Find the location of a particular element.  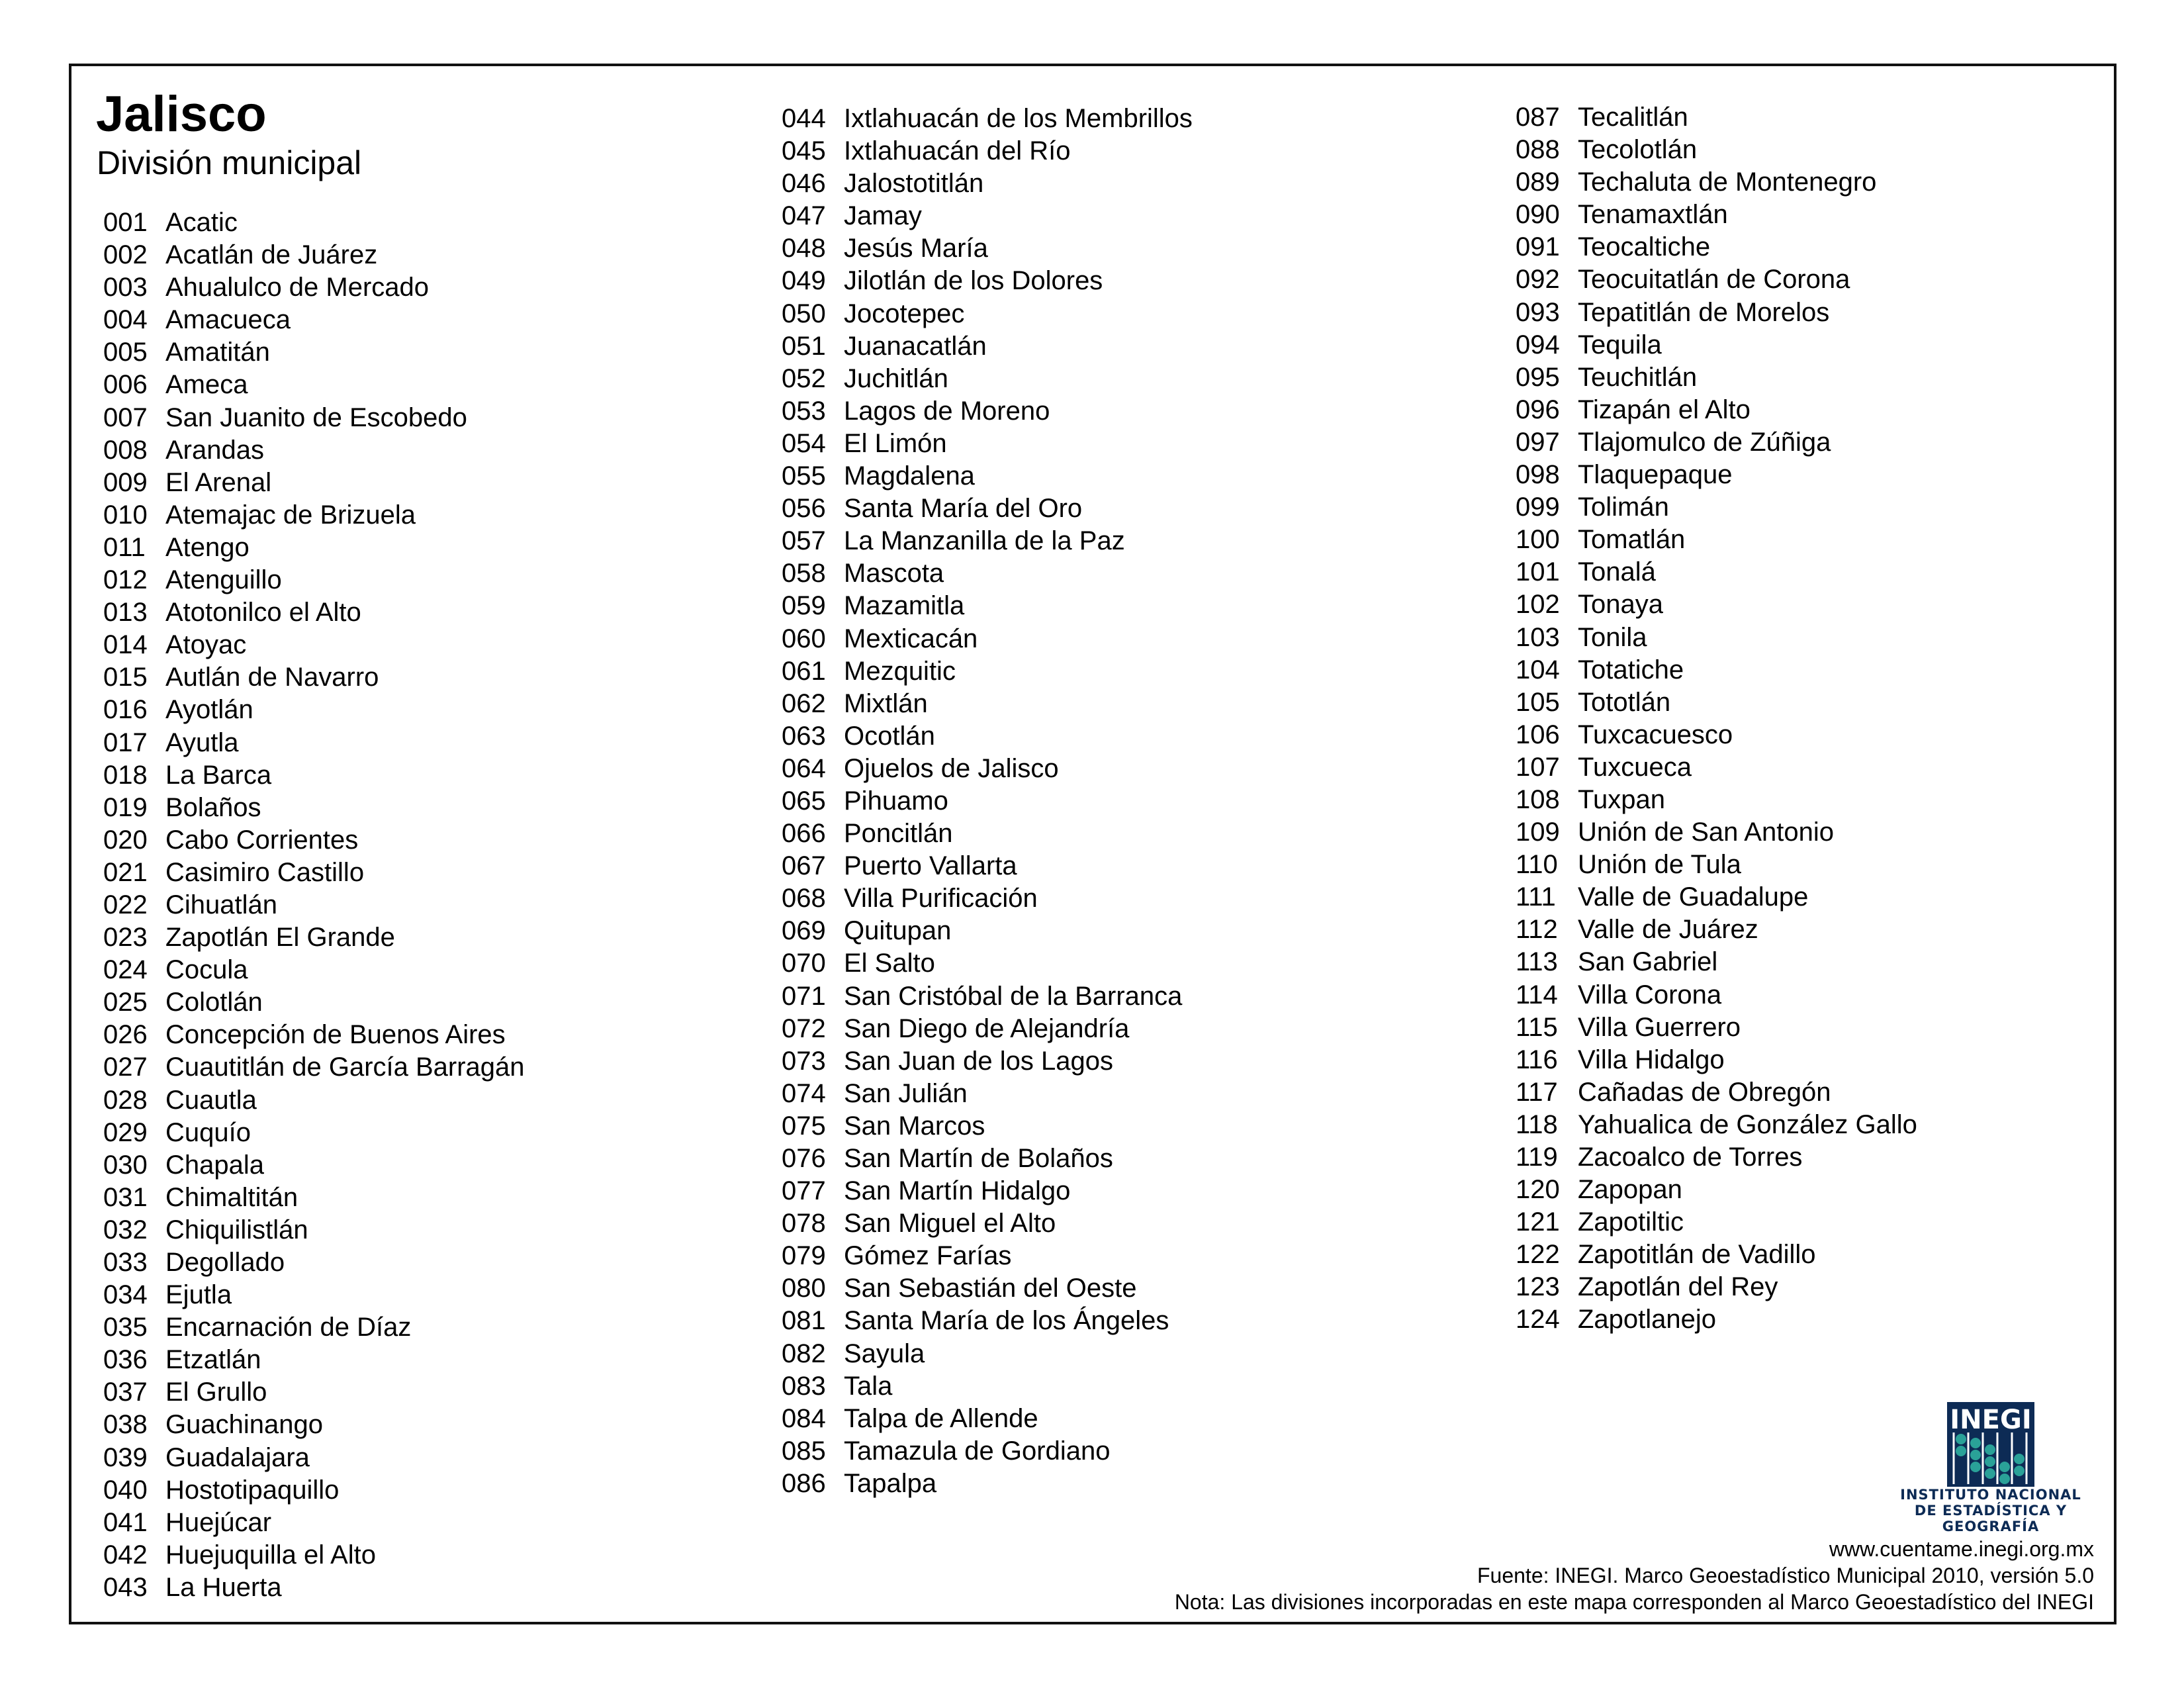

municipality-code: 097 is located at coordinates (1538, 442).